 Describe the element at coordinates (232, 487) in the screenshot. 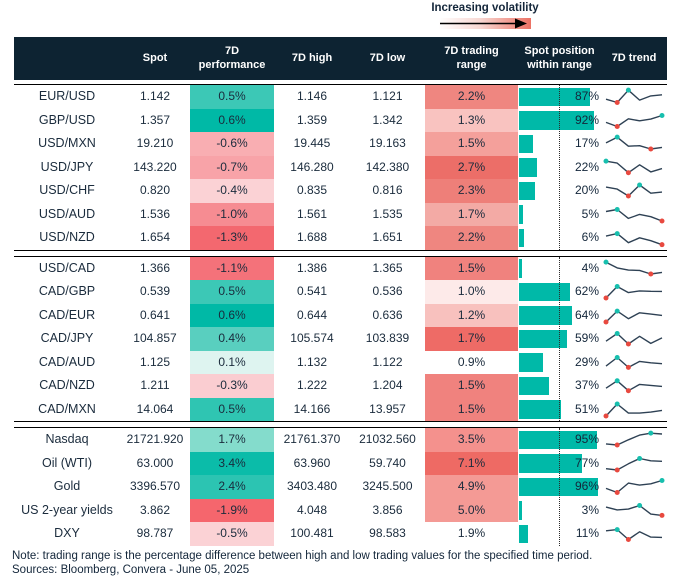

I see `performance-cell: 2.4%` at that location.